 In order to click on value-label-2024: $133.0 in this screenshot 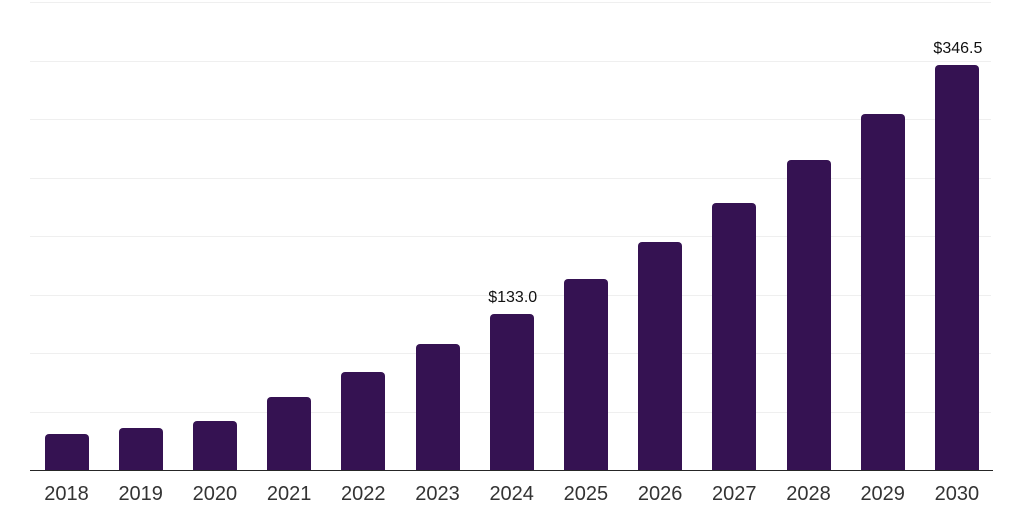, I will do `click(513, 298)`.